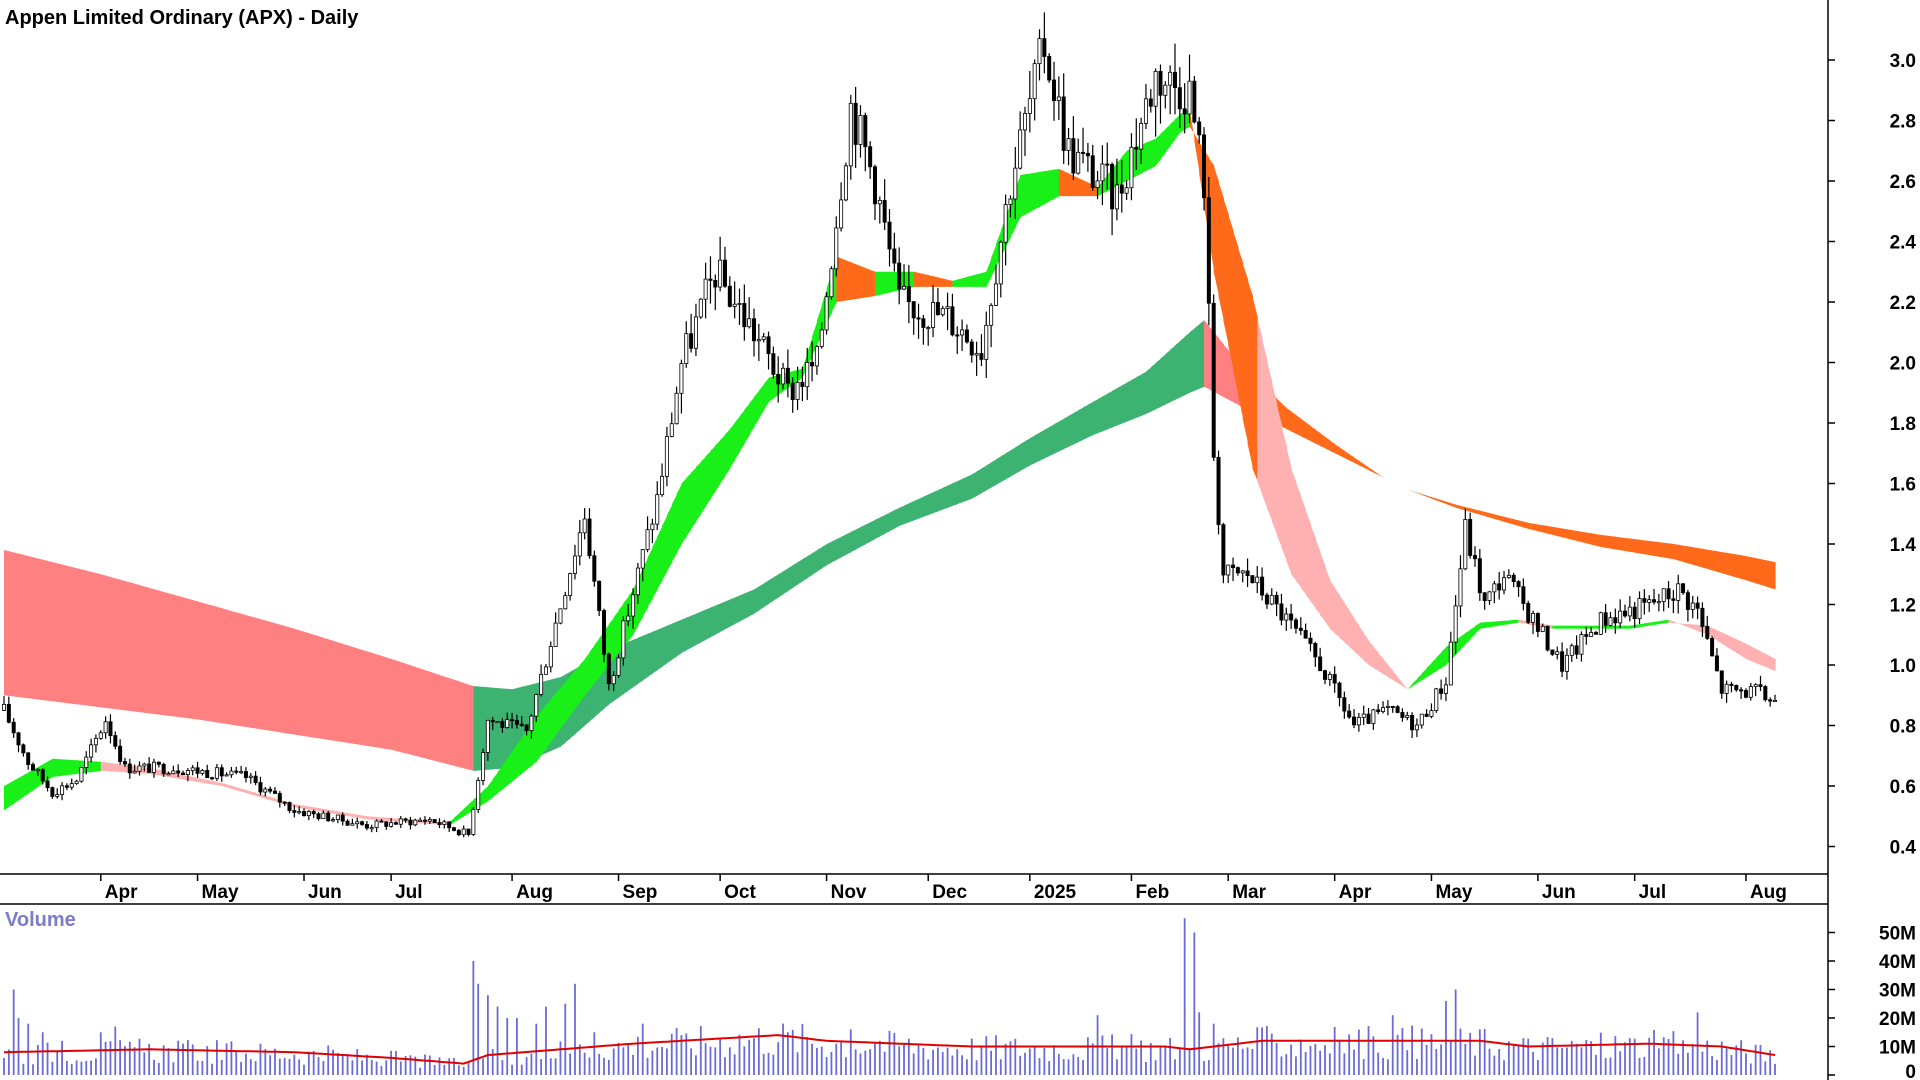 The image size is (1920, 1080). I want to click on x-tick-label: Jun, so click(325, 892).